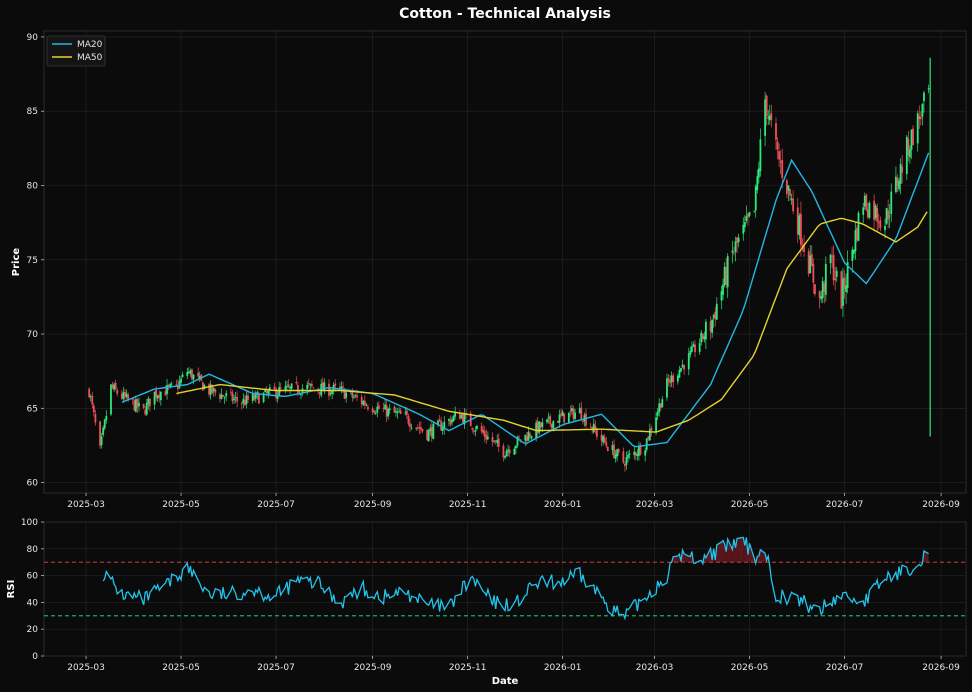 The width and height of the screenshot is (972, 692). What do you see at coordinates (563, 505) in the screenshot?
I see `price-x-tick-label: 2026-01` at bounding box center [563, 505].